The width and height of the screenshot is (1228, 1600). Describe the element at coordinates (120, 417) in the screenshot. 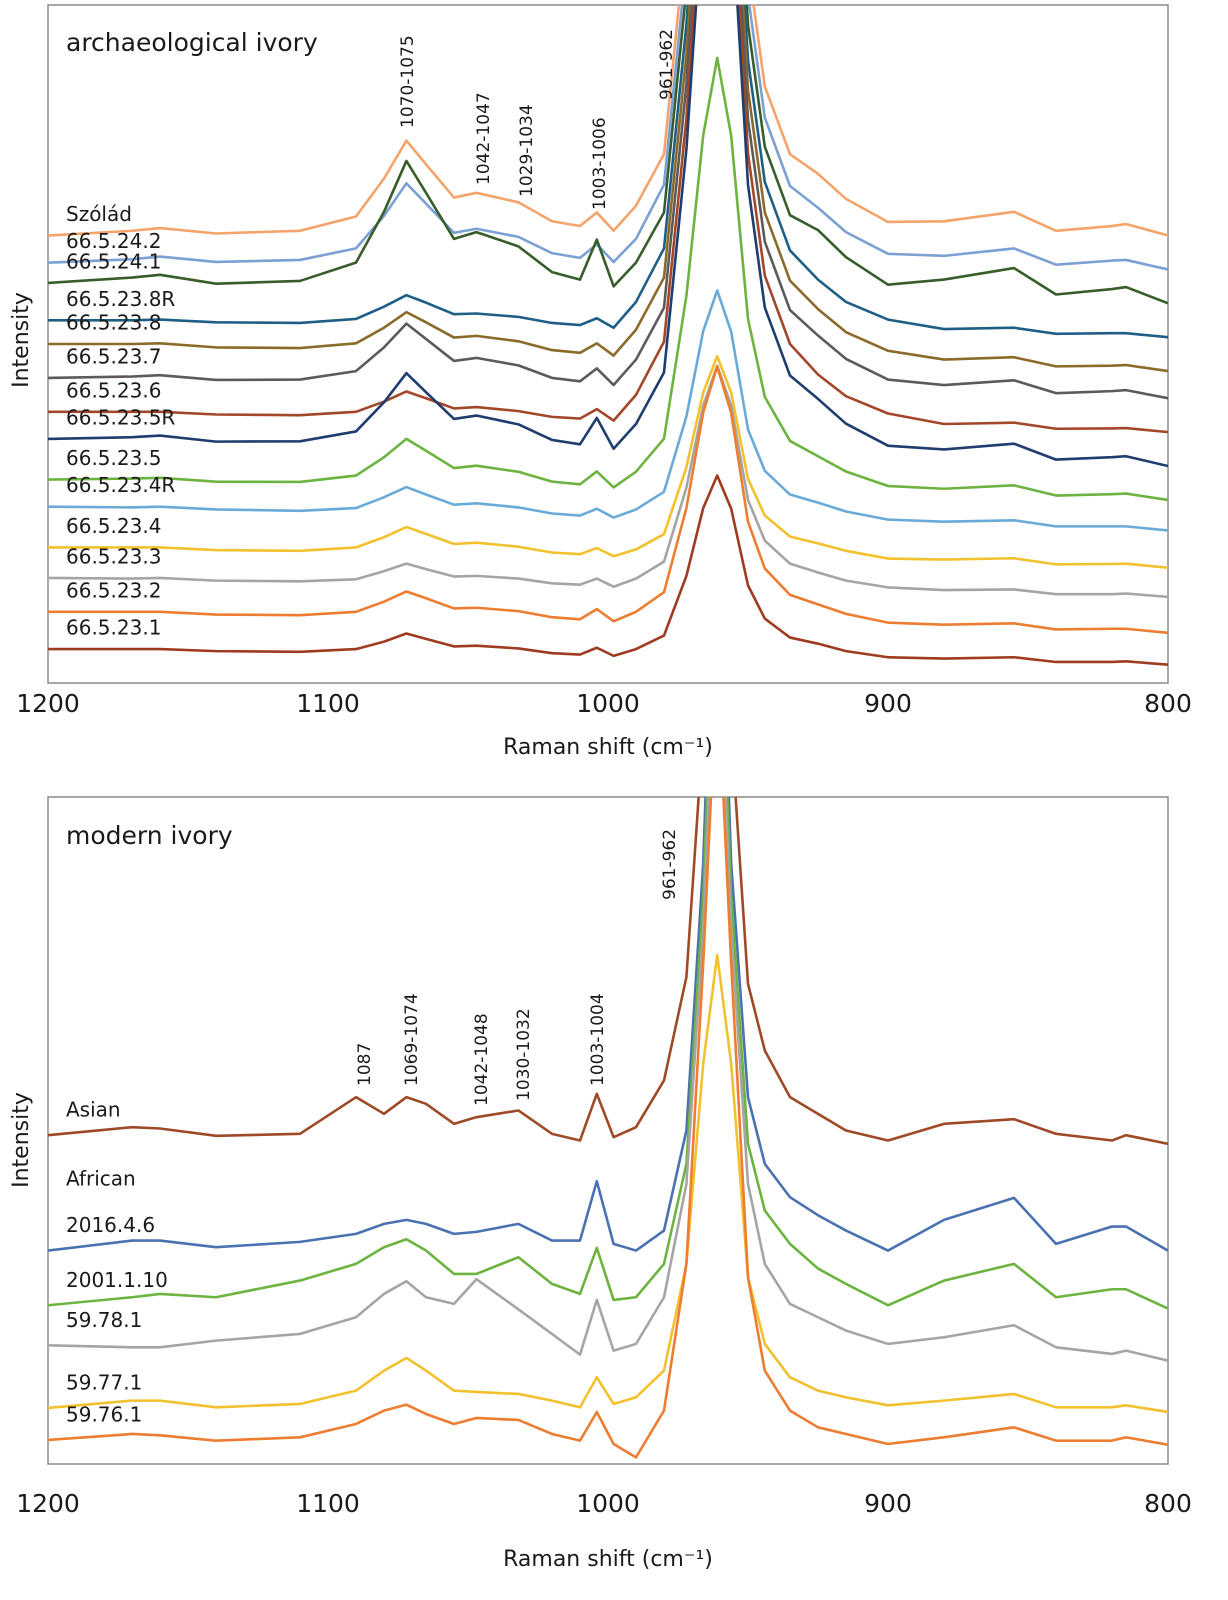

I see `series-label: 66.5.23.5R` at that location.